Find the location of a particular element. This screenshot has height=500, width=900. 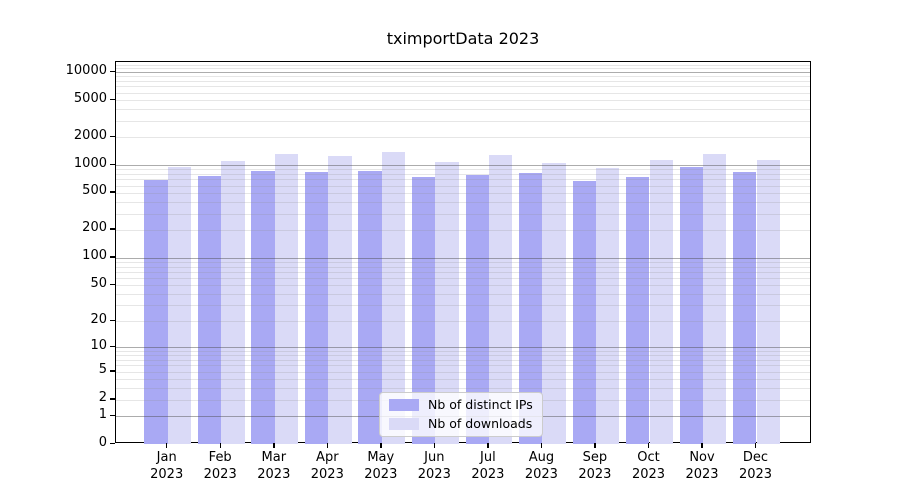

x-tick-label-dec: Dec 2023 is located at coordinates (756, 466).